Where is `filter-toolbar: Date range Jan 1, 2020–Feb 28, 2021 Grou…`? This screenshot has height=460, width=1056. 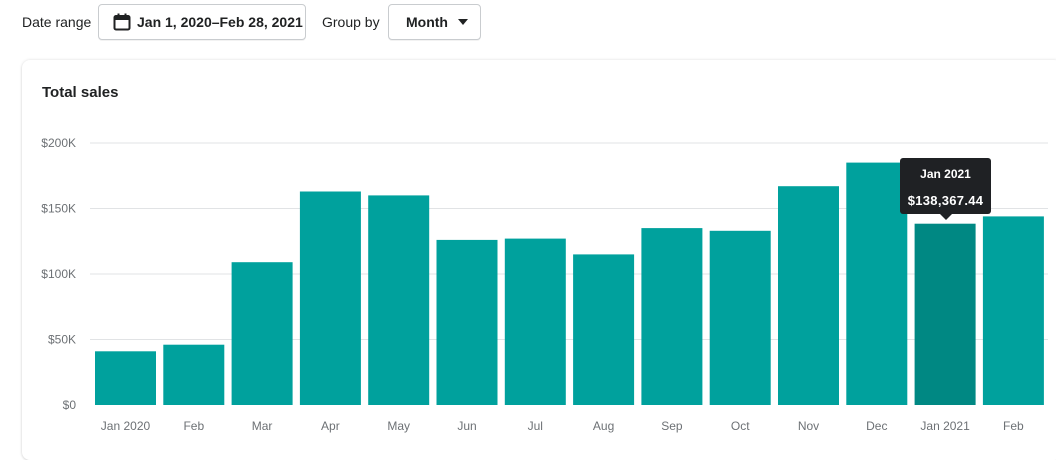
filter-toolbar: Date range Jan 1, 2020–Feb 28, 2021 Grou… is located at coordinates (528, 25).